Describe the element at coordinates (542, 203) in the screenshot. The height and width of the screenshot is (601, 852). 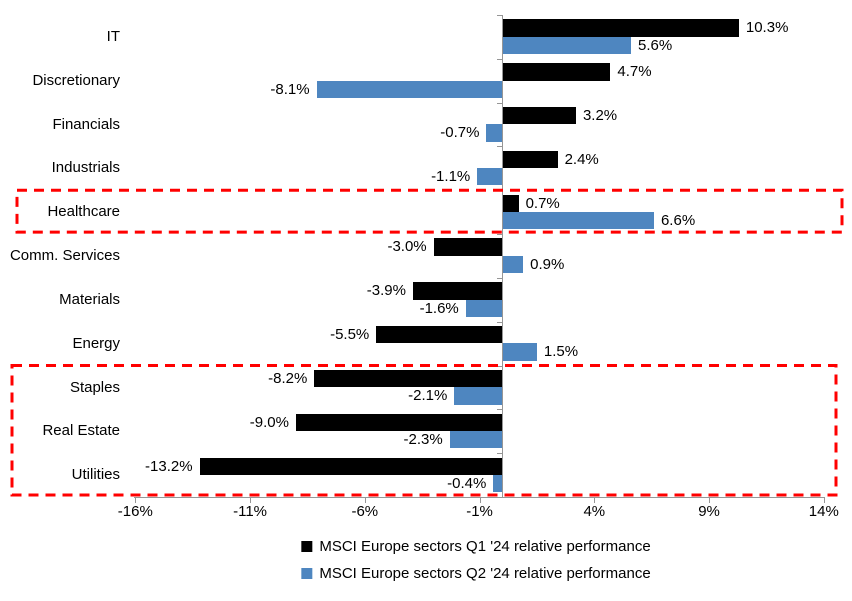
I see `data-label: 0.7%` at that location.